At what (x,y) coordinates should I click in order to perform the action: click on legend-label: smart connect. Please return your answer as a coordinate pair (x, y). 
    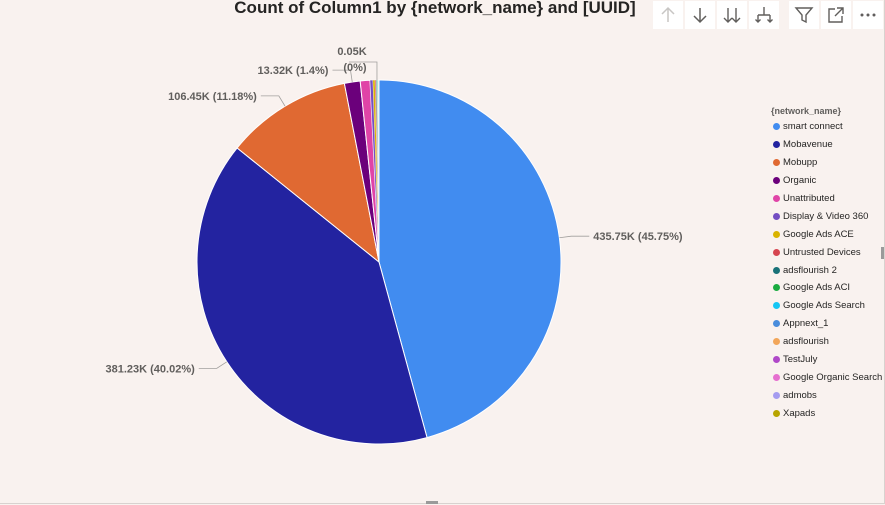
    Looking at the image, I should click on (813, 127).